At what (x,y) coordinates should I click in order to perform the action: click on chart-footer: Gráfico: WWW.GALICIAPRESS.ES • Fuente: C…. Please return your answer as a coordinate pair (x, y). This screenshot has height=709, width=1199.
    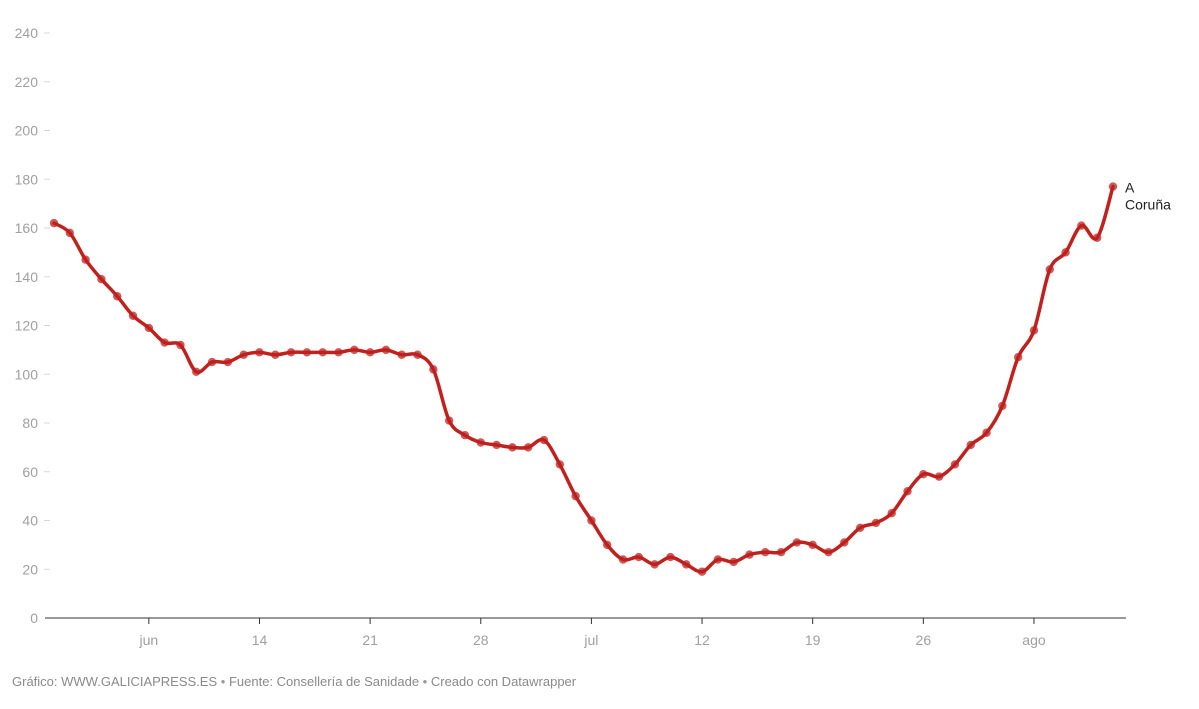
    Looking at the image, I should click on (294, 681).